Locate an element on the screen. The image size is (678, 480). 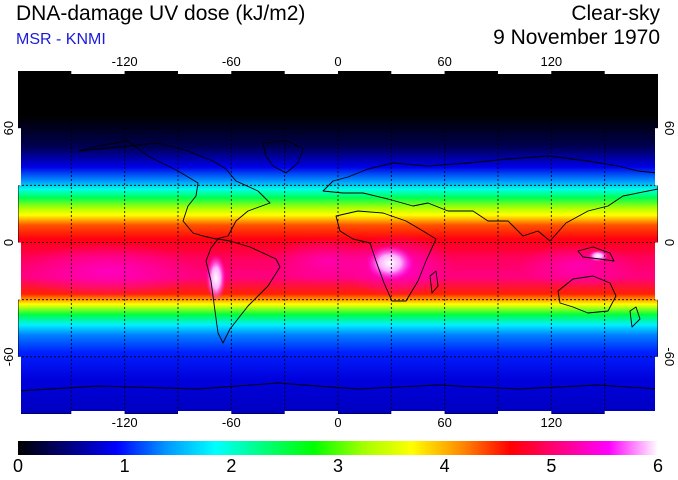
lat-tick-label-left: -60 is located at coordinates (8, 356).